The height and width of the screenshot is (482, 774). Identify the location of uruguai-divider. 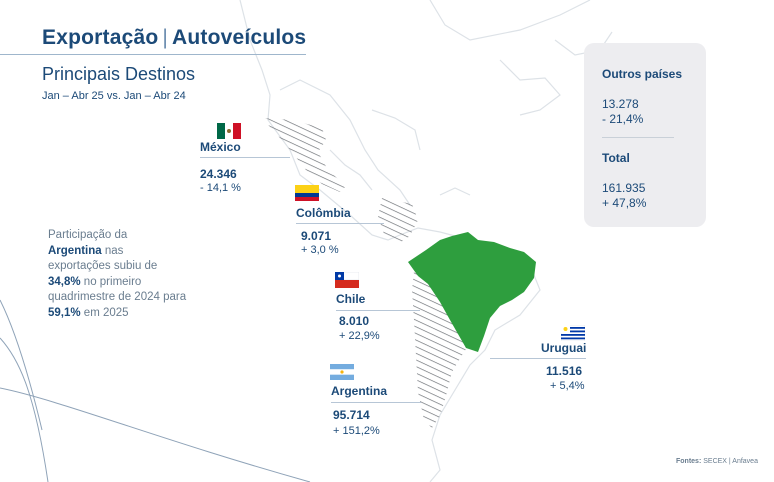
(538, 358).